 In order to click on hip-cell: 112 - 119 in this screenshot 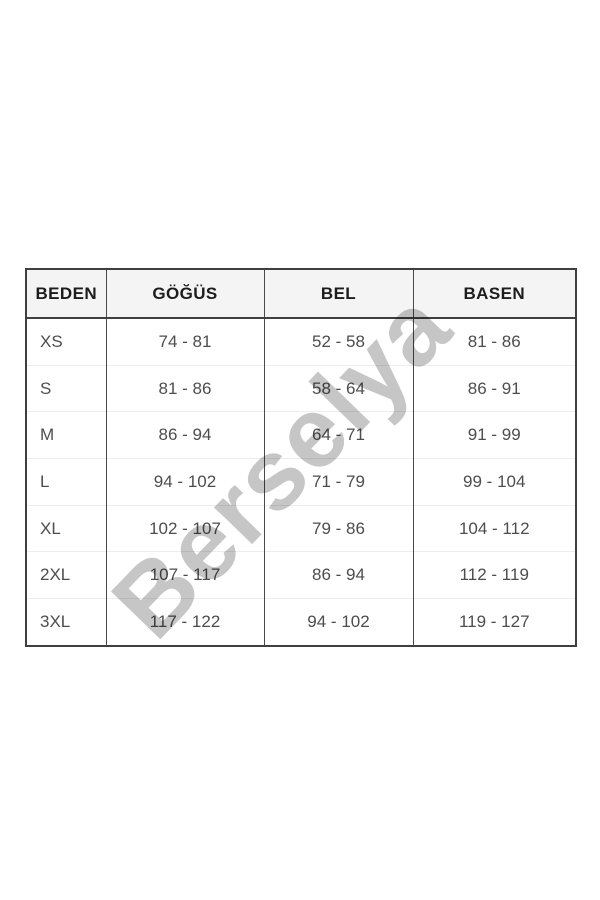, I will do `click(494, 575)`.